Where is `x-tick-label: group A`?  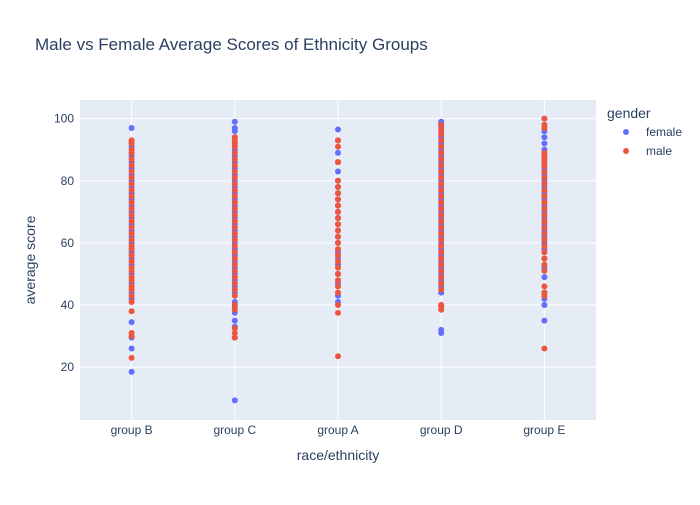
x-tick-label: group A is located at coordinates (337, 430).